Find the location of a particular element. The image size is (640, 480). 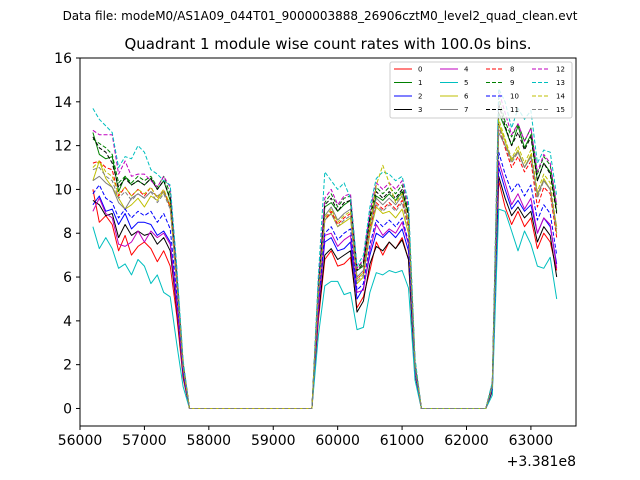

y-tick-label: 14 is located at coordinates (63, 103).